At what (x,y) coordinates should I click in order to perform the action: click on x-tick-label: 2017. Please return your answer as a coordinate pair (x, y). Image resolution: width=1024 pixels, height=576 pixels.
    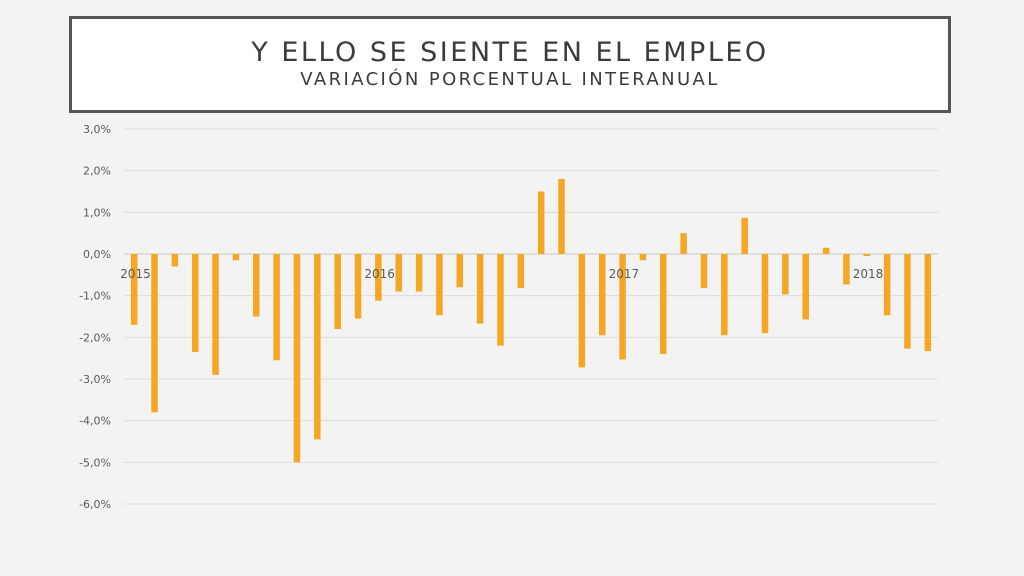
    Looking at the image, I should click on (624, 274).